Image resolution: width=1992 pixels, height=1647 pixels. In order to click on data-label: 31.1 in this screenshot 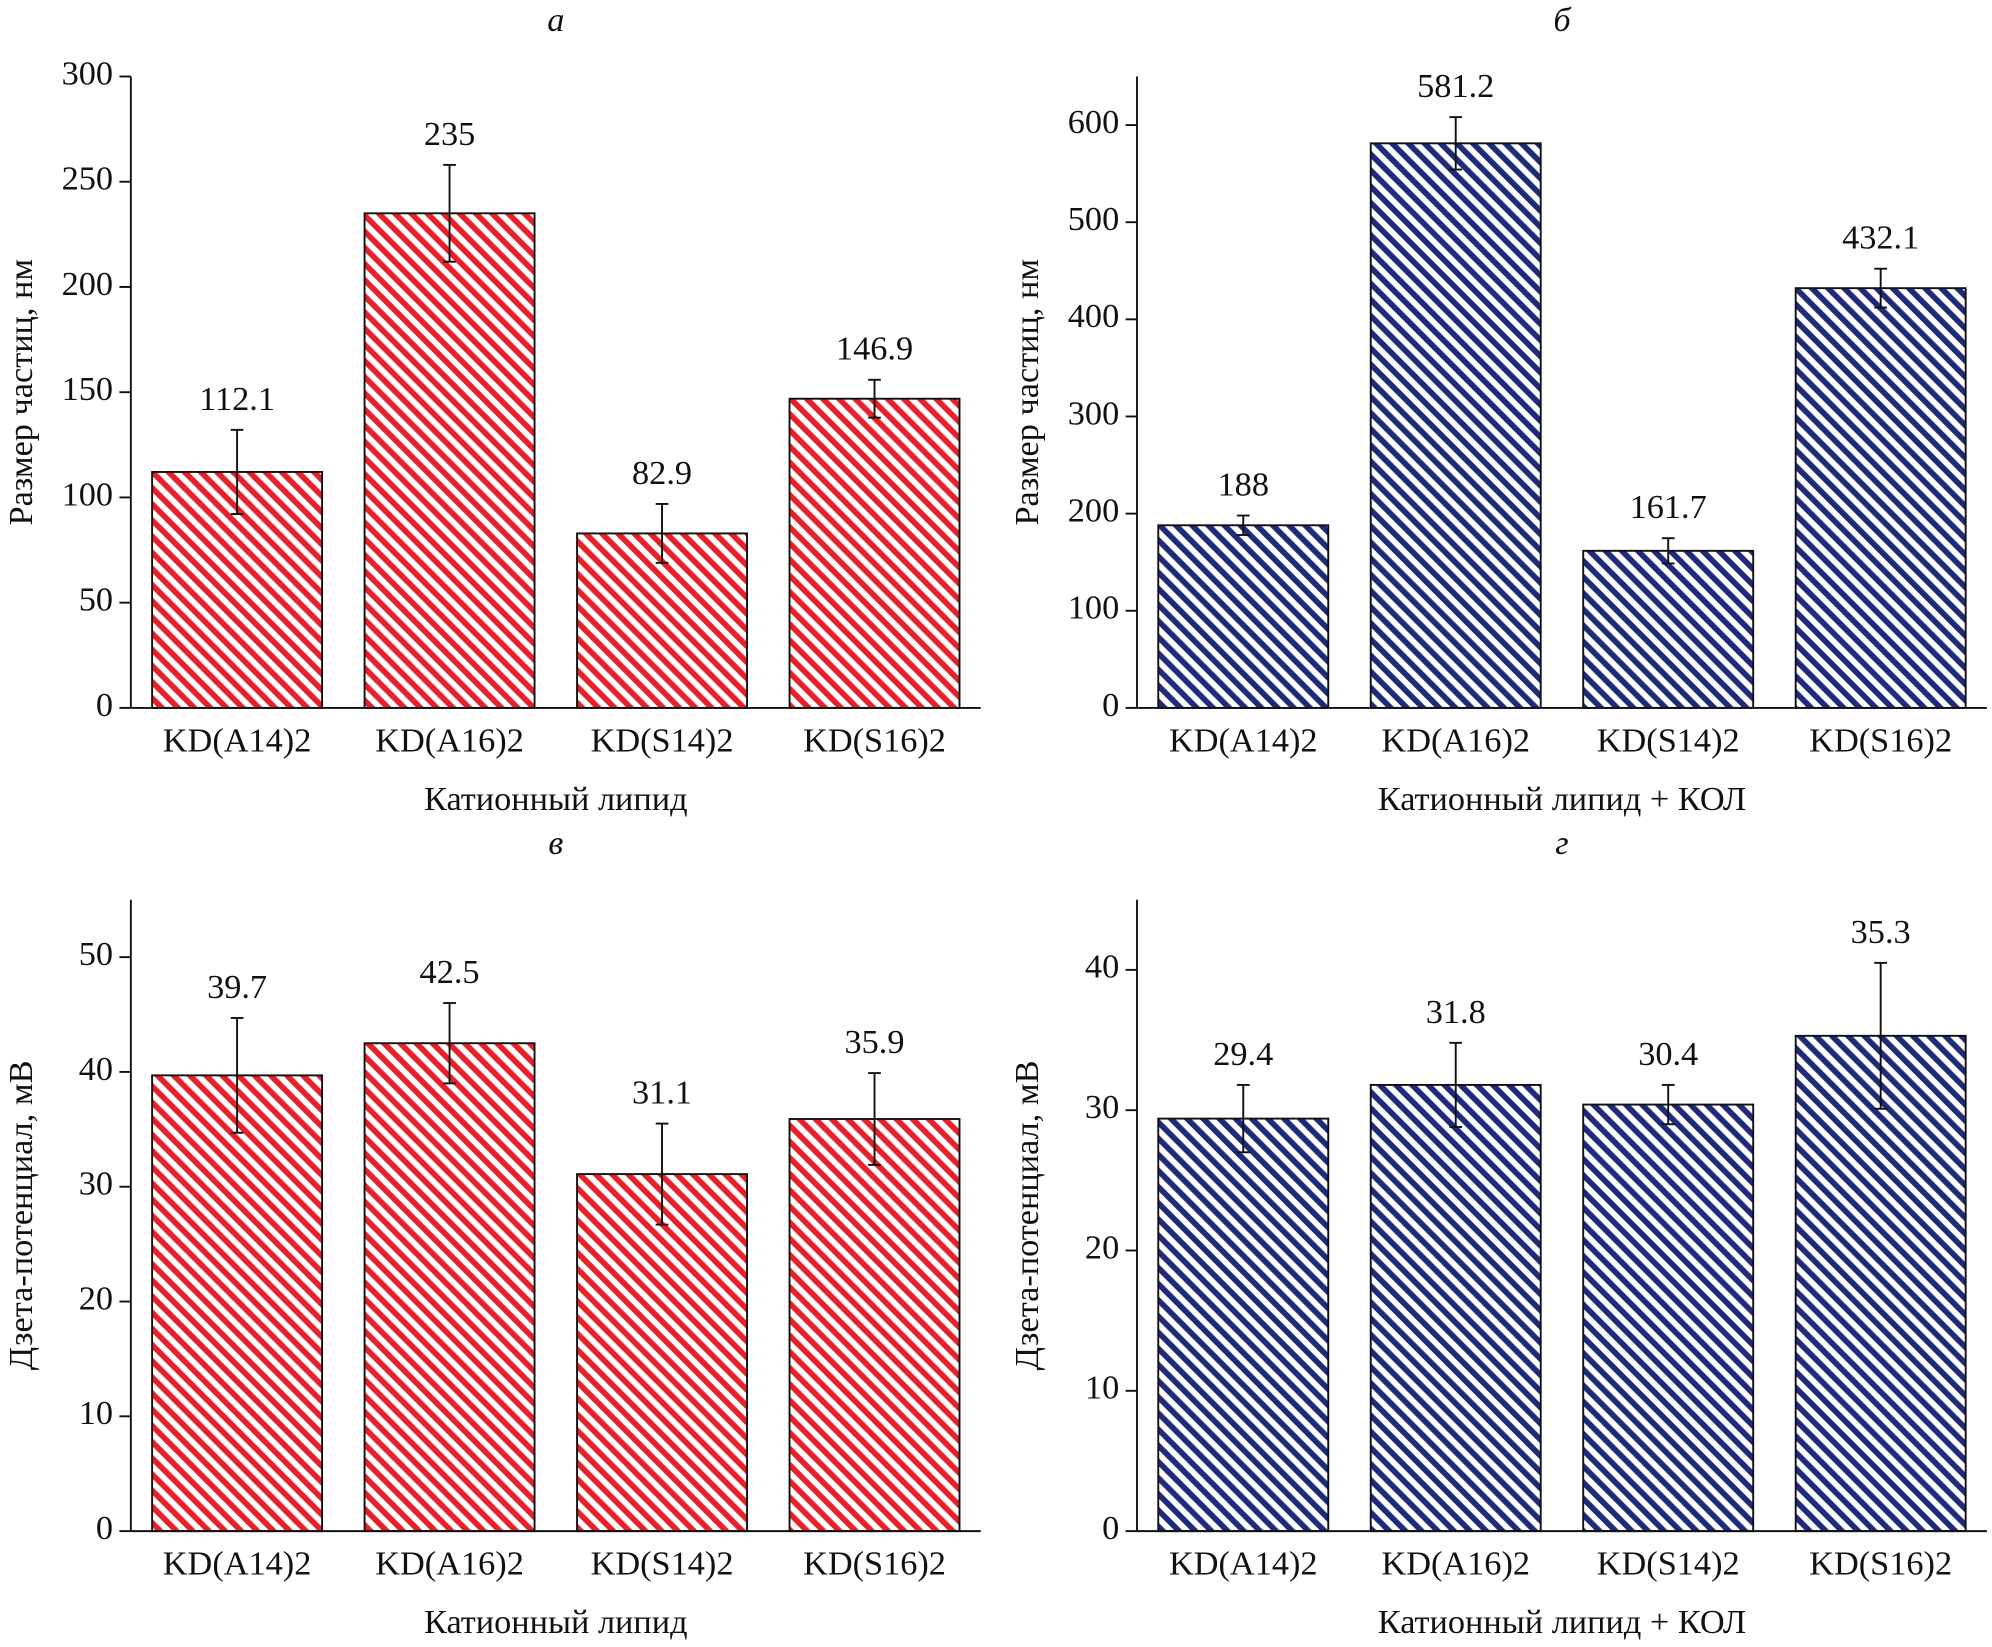, I will do `click(662, 1093)`.